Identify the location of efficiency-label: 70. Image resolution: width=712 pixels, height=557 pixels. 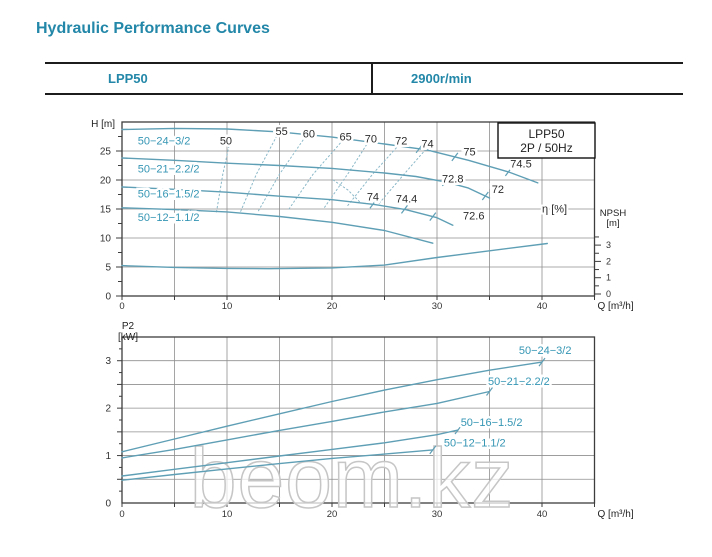
(371, 139).